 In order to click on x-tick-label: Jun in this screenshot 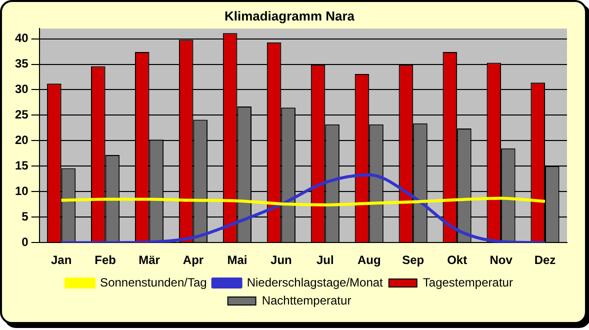, I will do `click(281, 260)`.